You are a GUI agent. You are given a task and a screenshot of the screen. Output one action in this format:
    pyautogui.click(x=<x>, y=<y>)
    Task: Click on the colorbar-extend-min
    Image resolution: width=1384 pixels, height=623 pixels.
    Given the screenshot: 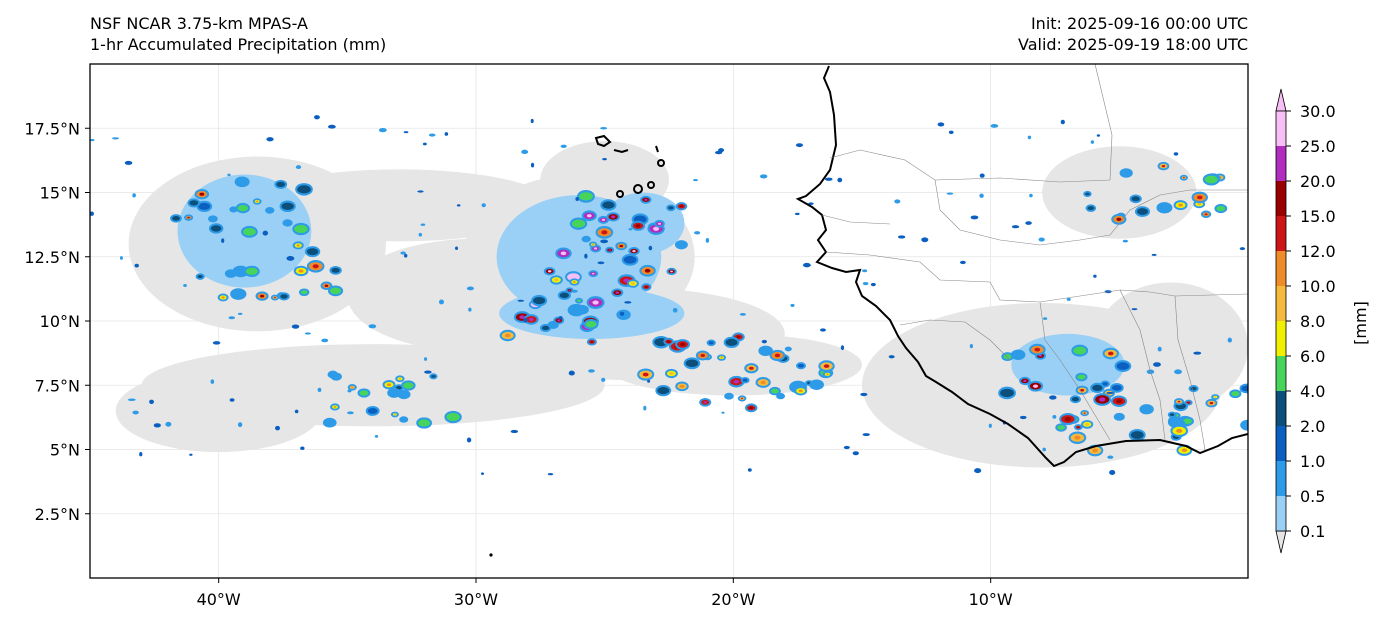 What is the action you would take?
    pyautogui.click(x=1281, y=542)
    